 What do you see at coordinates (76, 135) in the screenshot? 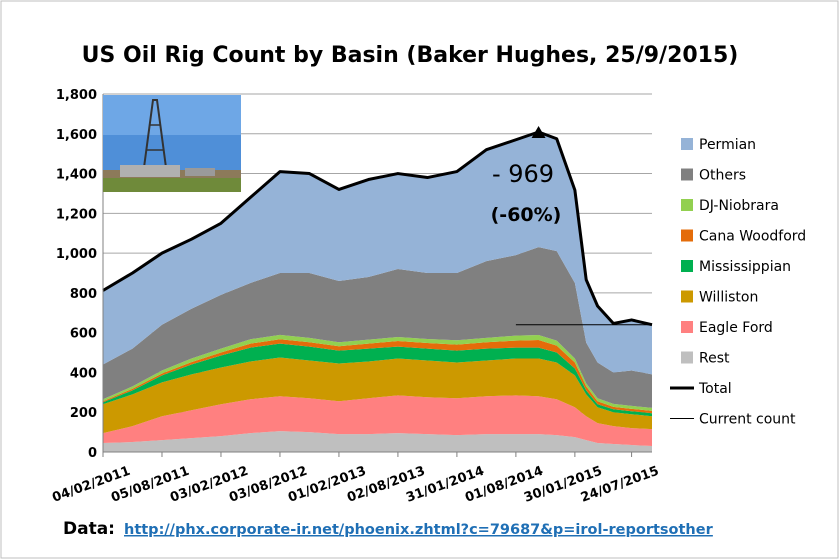
I see `y-tick-label: 1,600` at bounding box center [76, 135].